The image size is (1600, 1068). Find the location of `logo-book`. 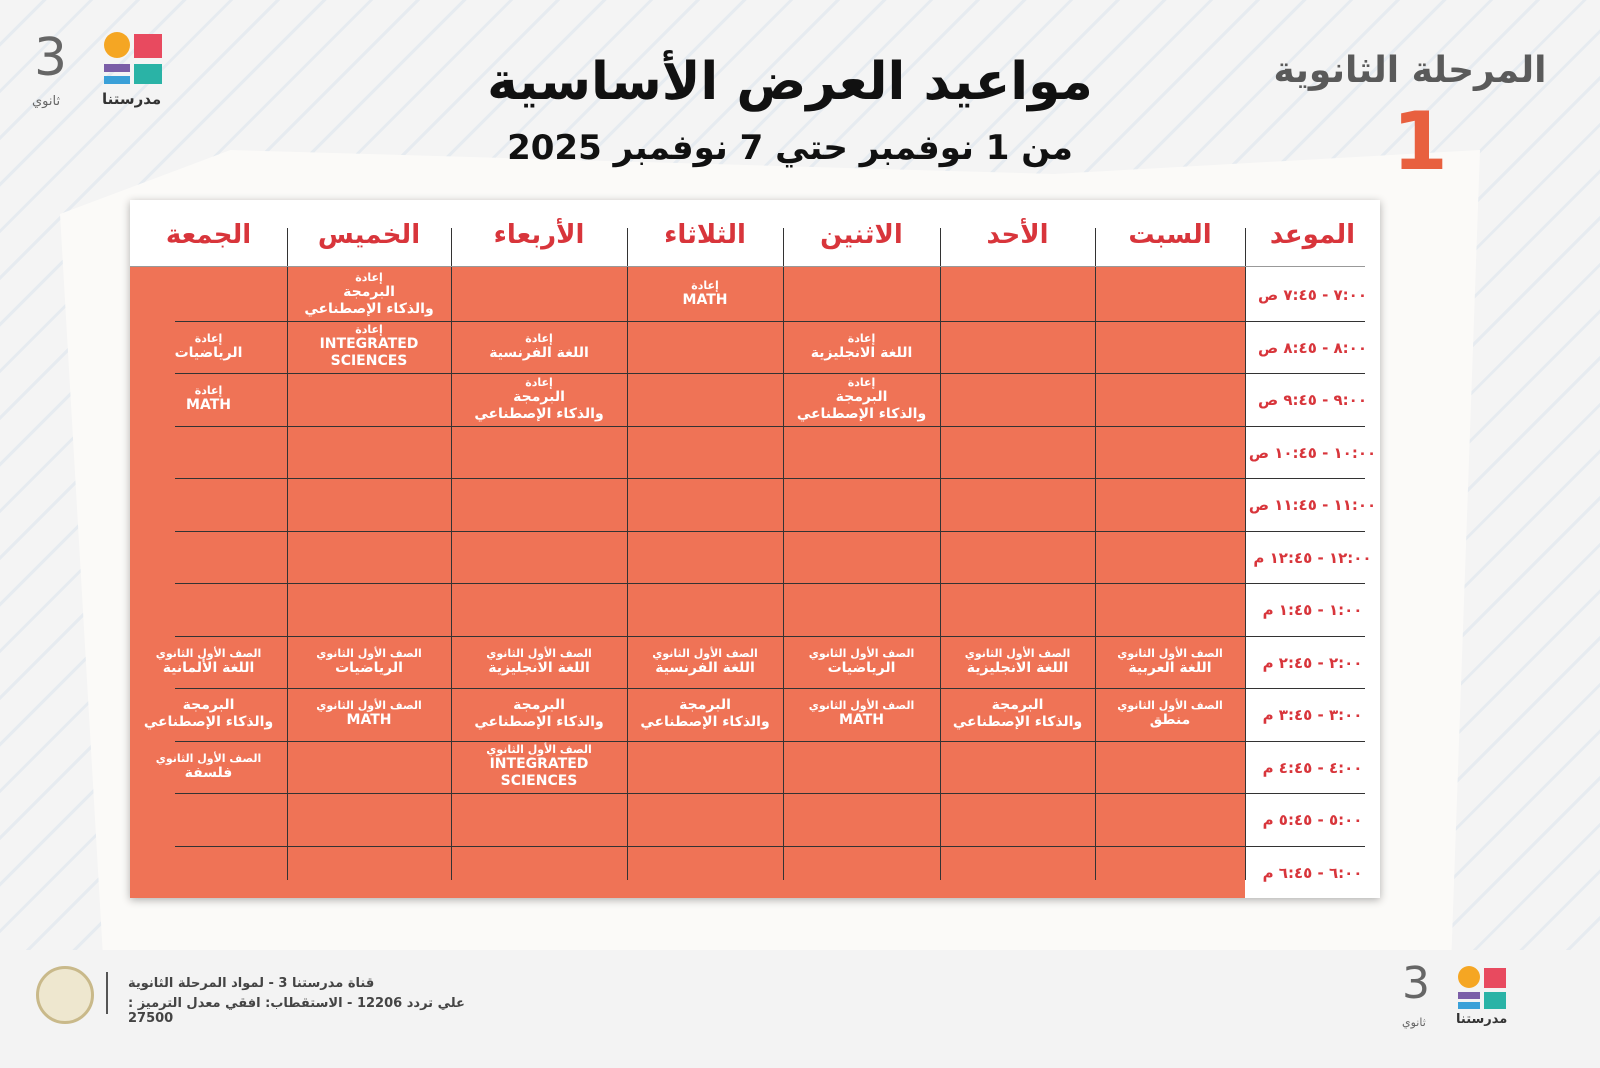

logo-book is located at coordinates (1495, 1000).